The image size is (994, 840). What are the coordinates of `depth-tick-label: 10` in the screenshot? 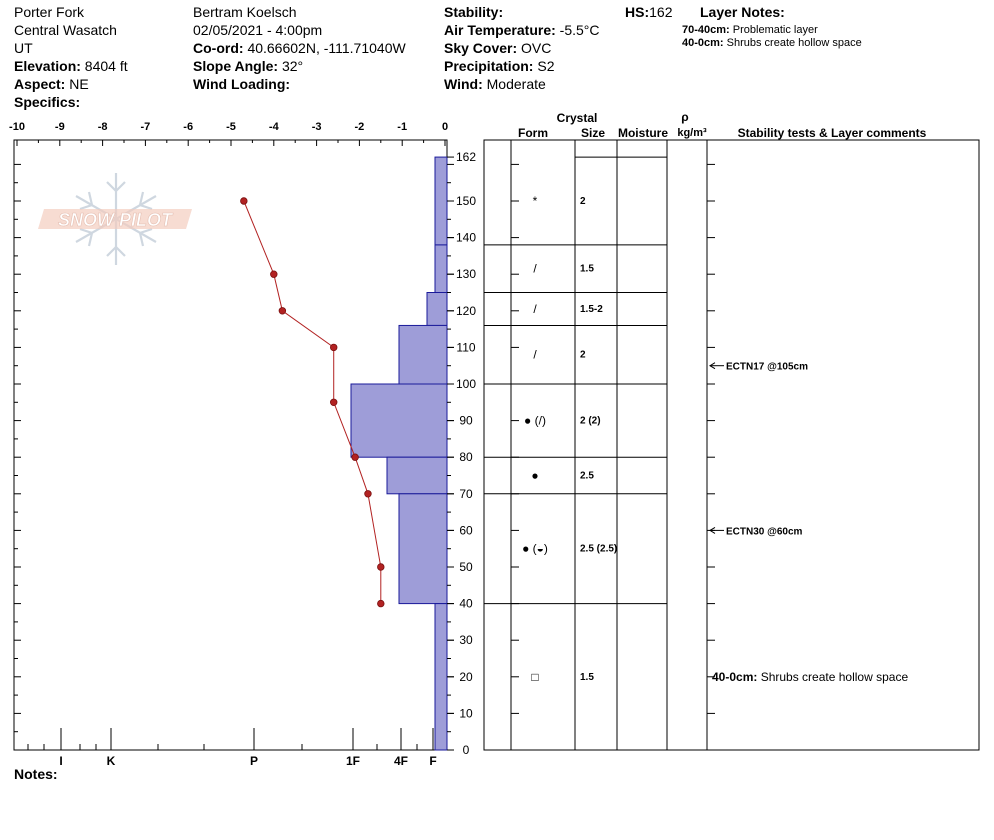 It's located at (466, 713).